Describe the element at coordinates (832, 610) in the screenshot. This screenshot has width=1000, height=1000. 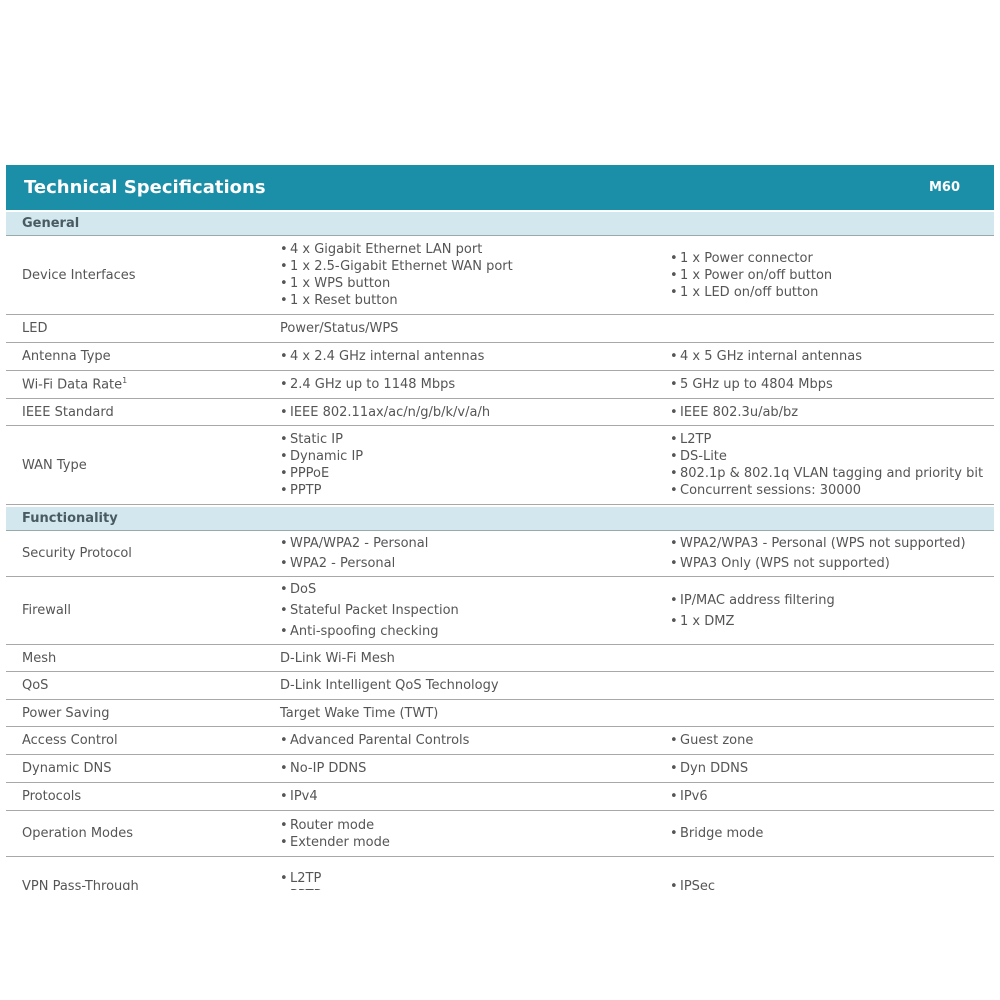
I see `cell: IP/MAC address filtering1 x DMZ` at that location.